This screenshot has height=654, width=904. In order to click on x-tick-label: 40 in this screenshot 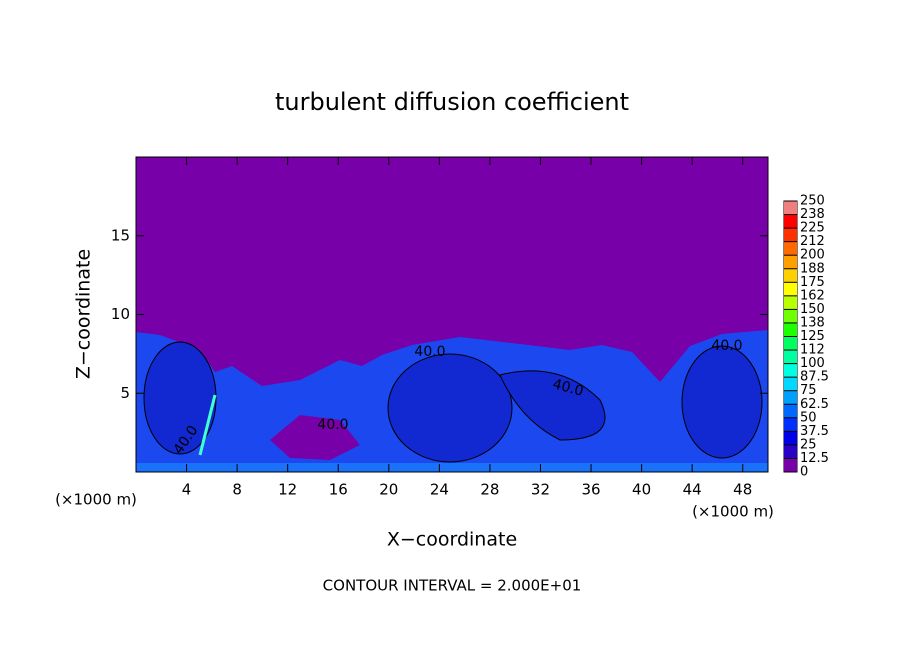, I will do `click(641, 490)`.